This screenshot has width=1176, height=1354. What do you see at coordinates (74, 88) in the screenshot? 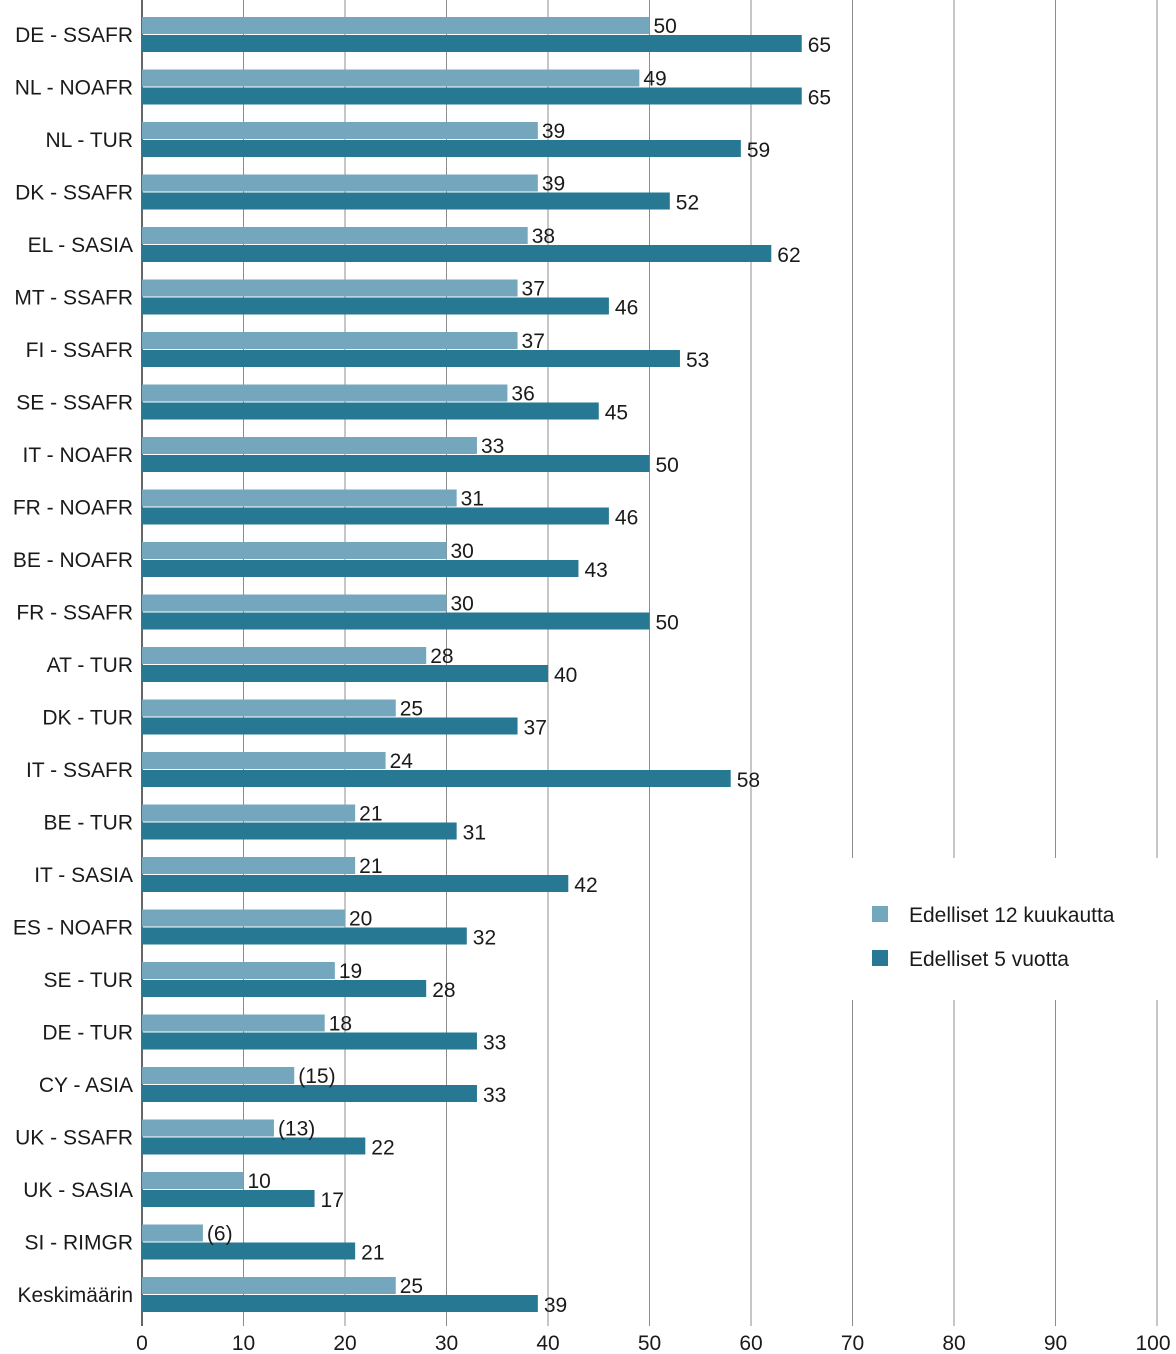
I see `category-label: NL - NOAFR` at bounding box center [74, 88].